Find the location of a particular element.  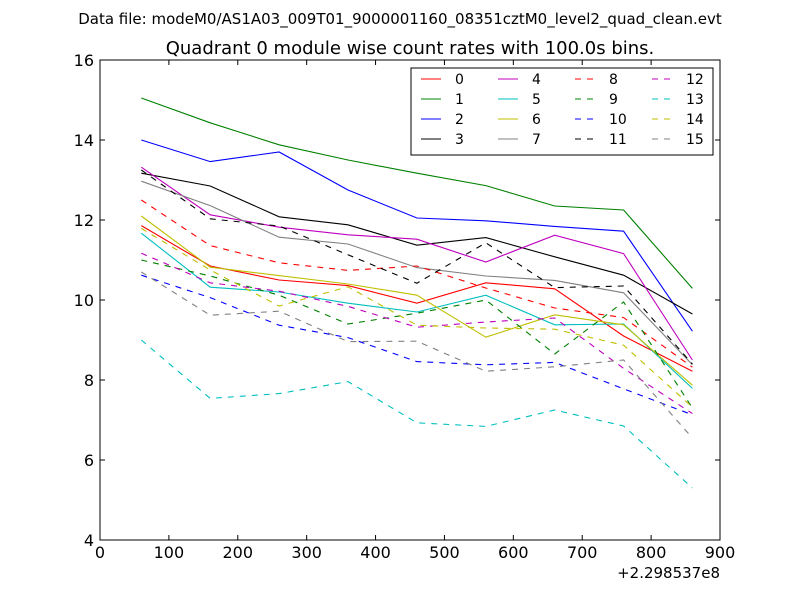

legend-entry-14: 14 is located at coordinates (678, 120).